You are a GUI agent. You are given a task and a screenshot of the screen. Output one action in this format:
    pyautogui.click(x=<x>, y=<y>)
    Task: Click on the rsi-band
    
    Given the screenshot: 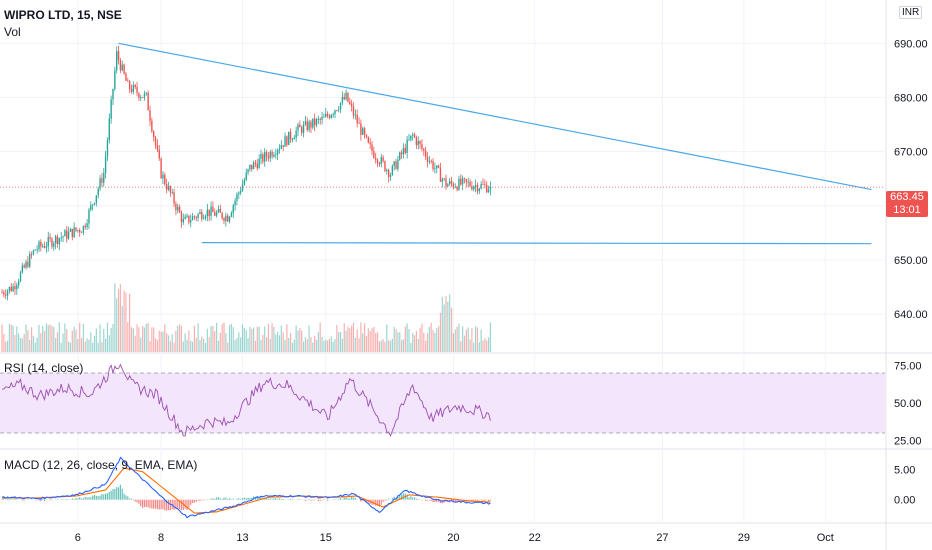 What is the action you would take?
    pyautogui.click(x=442, y=403)
    